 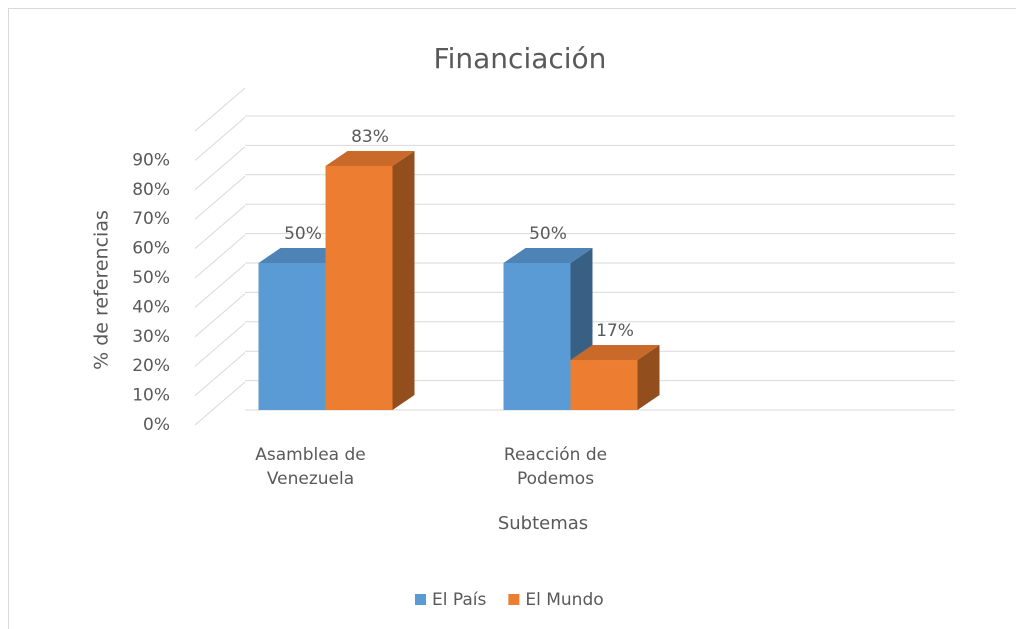 What do you see at coordinates (151, 160) in the screenshot?
I see `y-tick-label: 90%` at bounding box center [151, 160].